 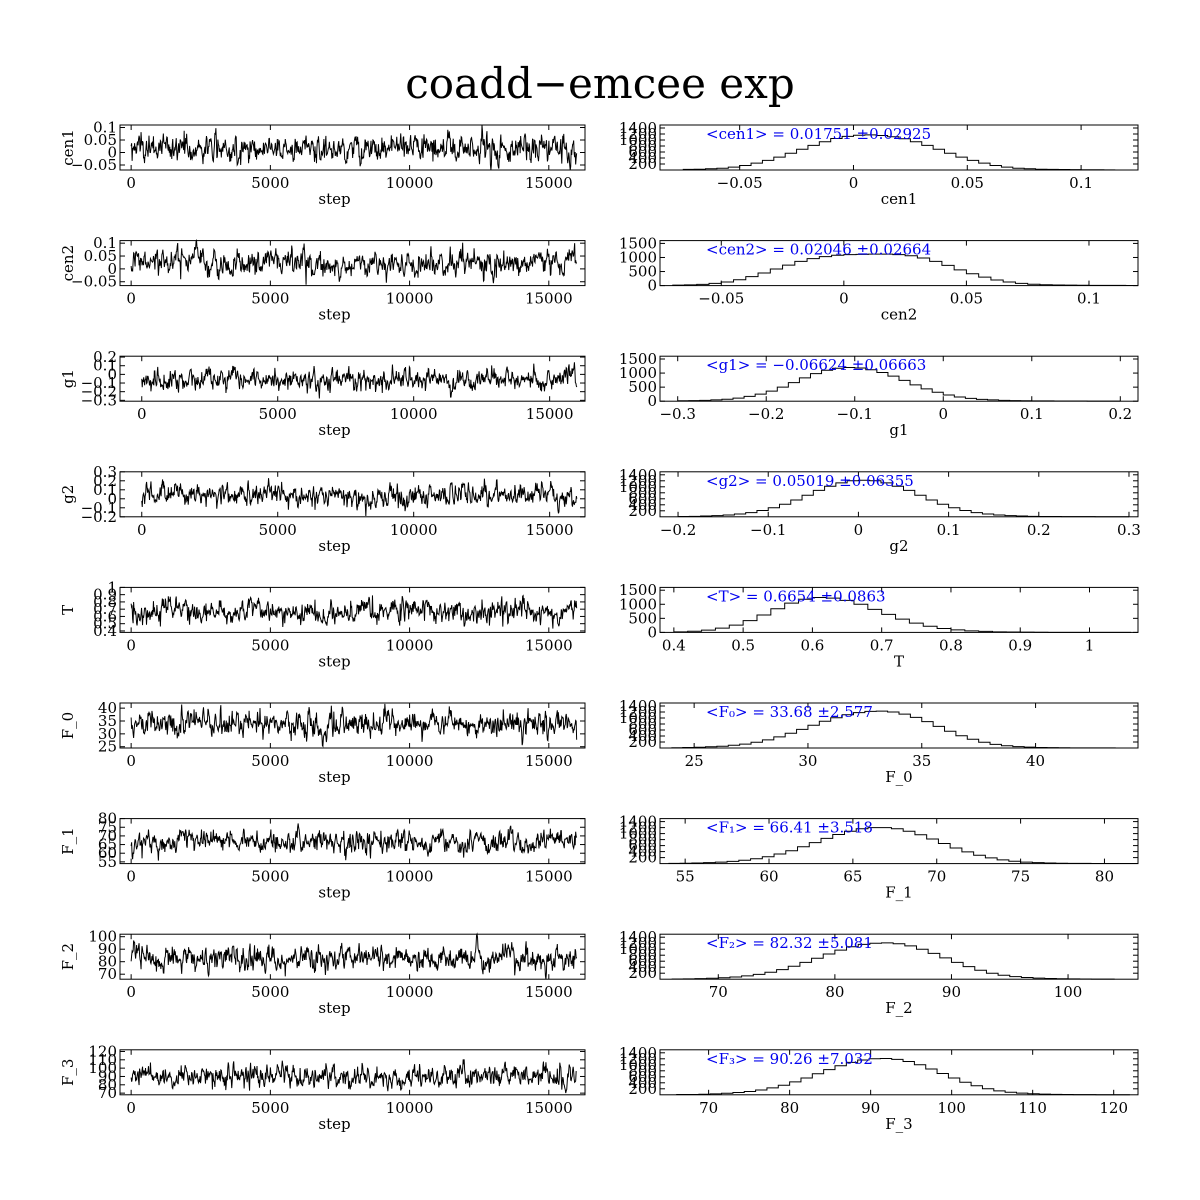 What do you see at coordinates (410, 992) in the screenshot?
I see `trace-F_2-xtick-label: 10000` at bounding box center [410, 992].